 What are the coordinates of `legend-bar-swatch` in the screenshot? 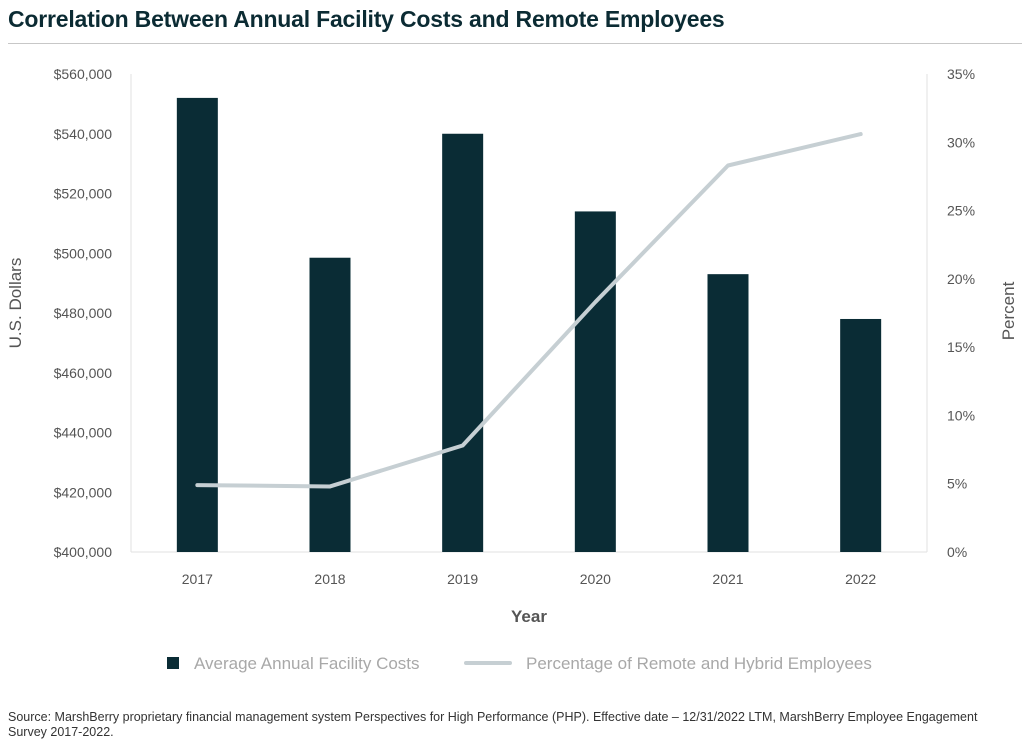 It's located at (173, 663).